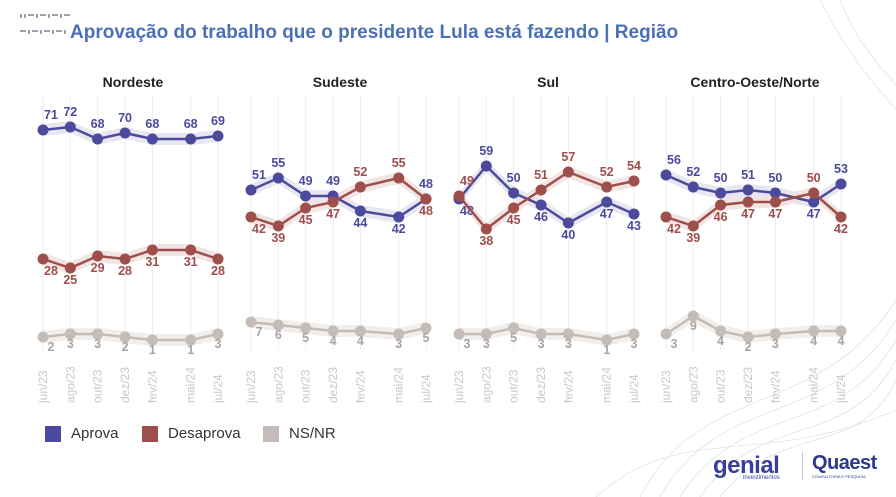 This screenshot has height=497, width=896. I want to click on quaest-logo: Quaest CONSULTORIA E PESQUISA, so click(845, 468).